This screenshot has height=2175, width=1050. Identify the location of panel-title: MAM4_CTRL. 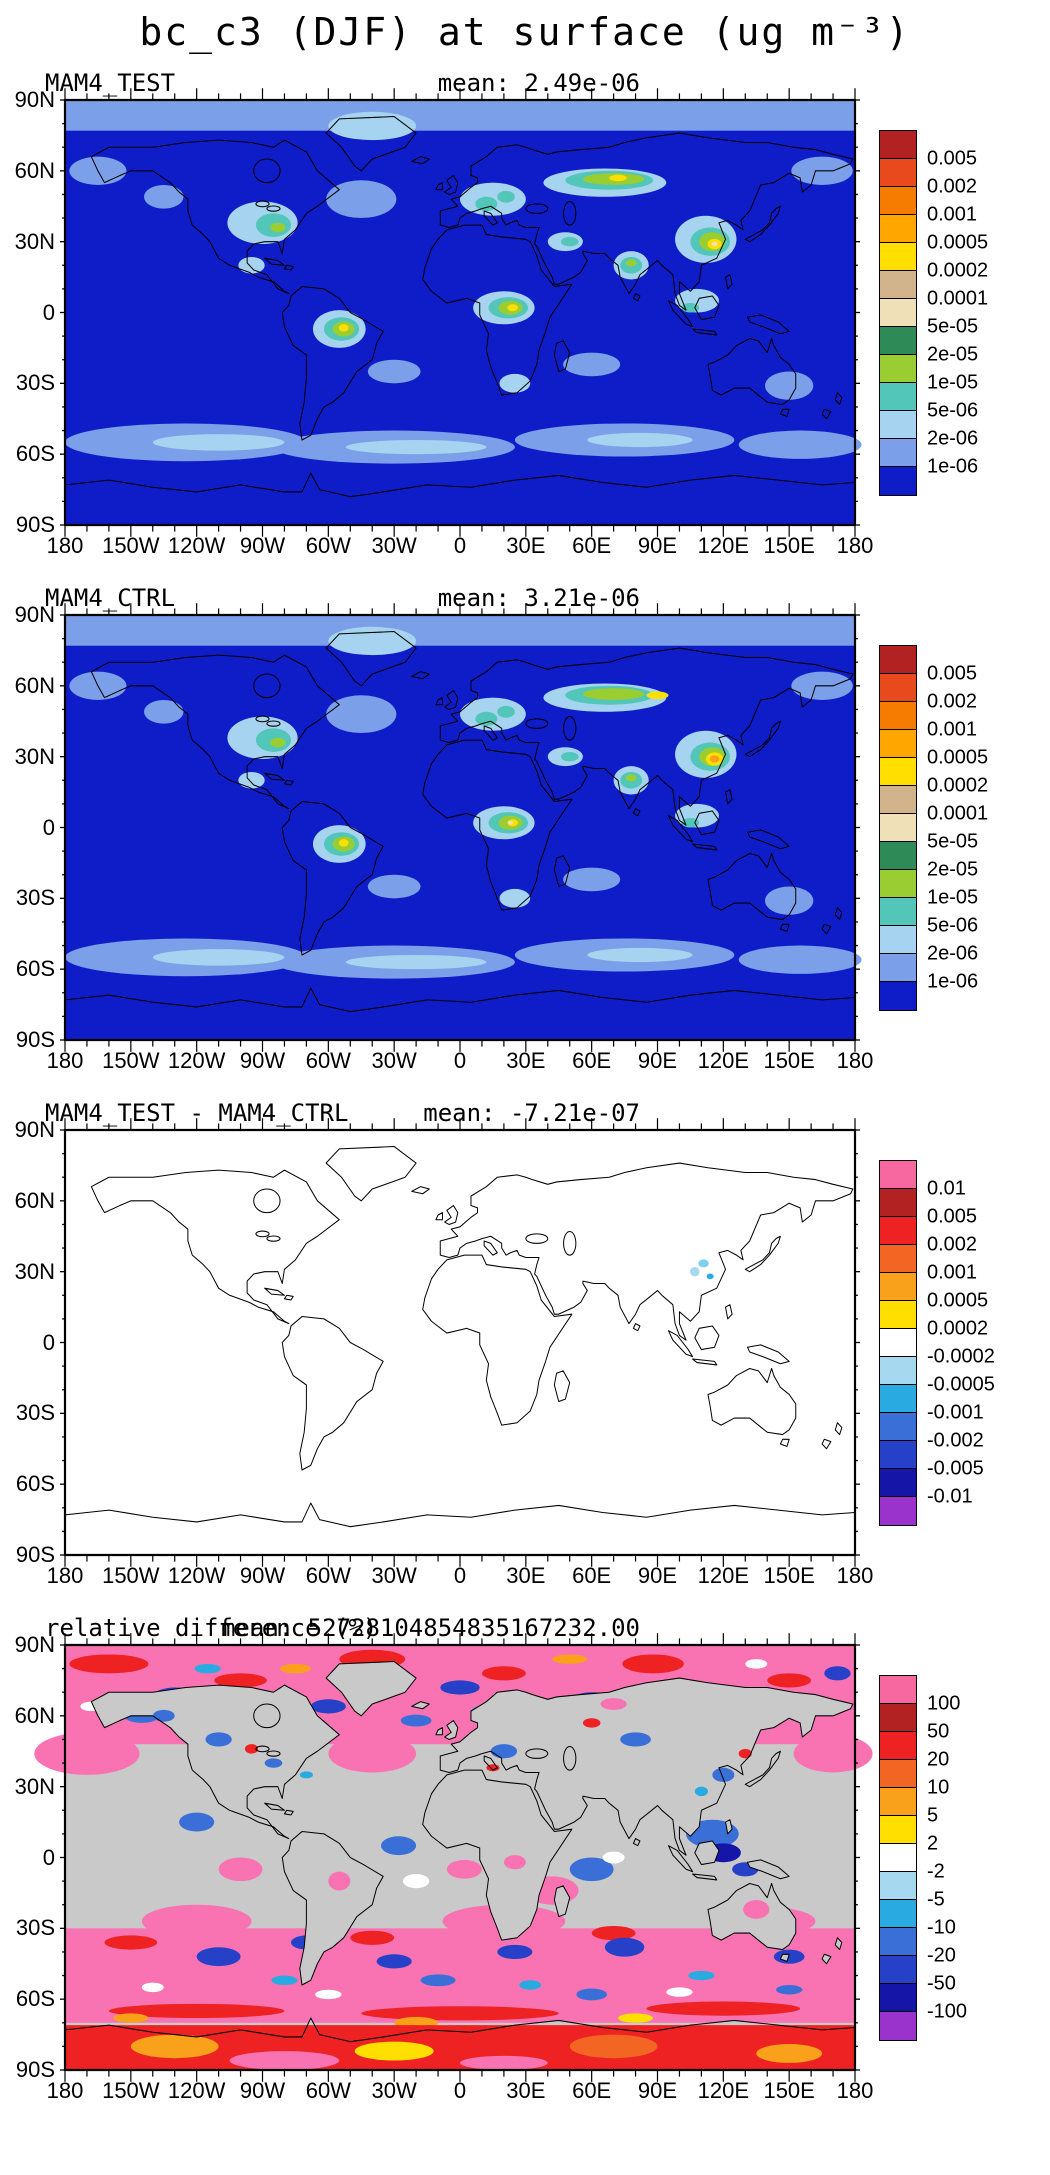
(110, 598).